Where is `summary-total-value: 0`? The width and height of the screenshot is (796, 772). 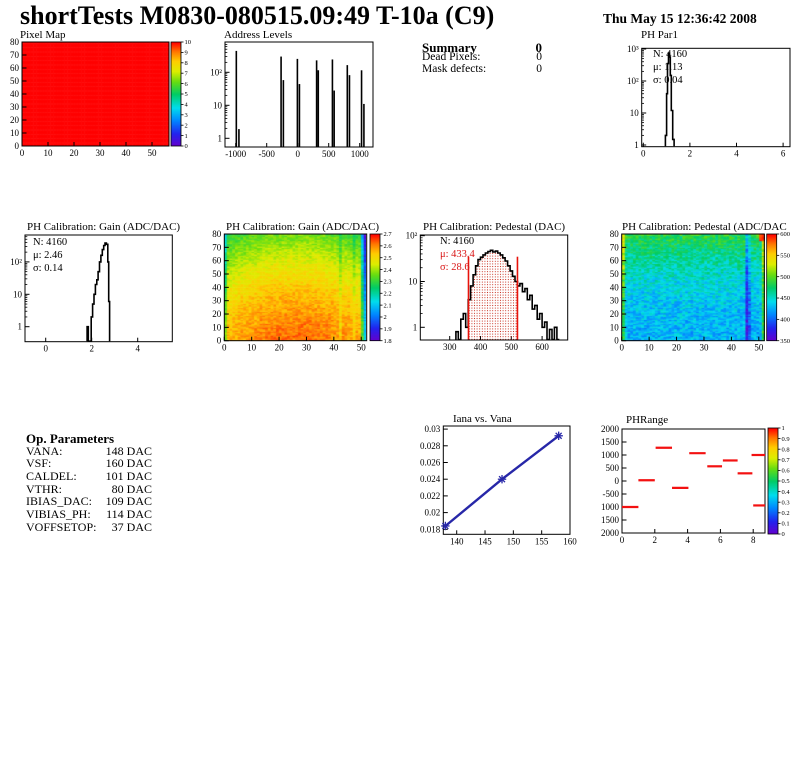
summary-total-value: 0 is located at coordinates (539, 47).